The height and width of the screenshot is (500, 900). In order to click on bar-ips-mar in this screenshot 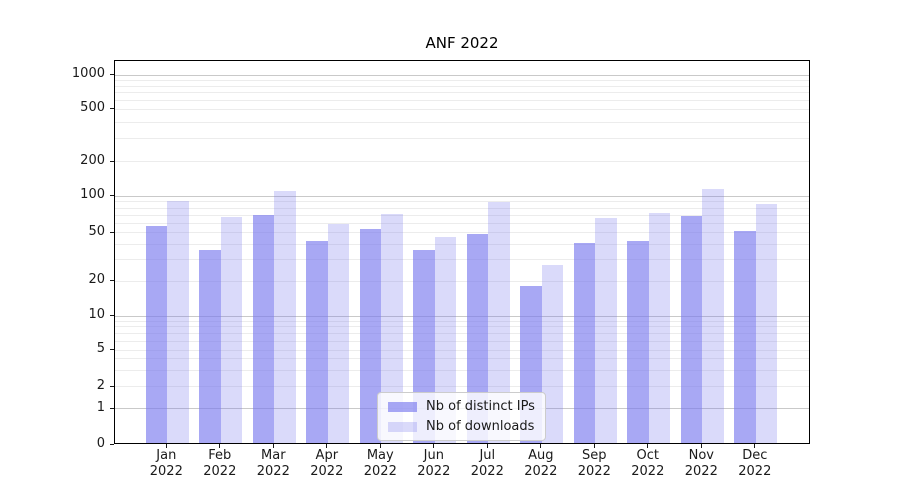, I will do `click(263, 329)`.